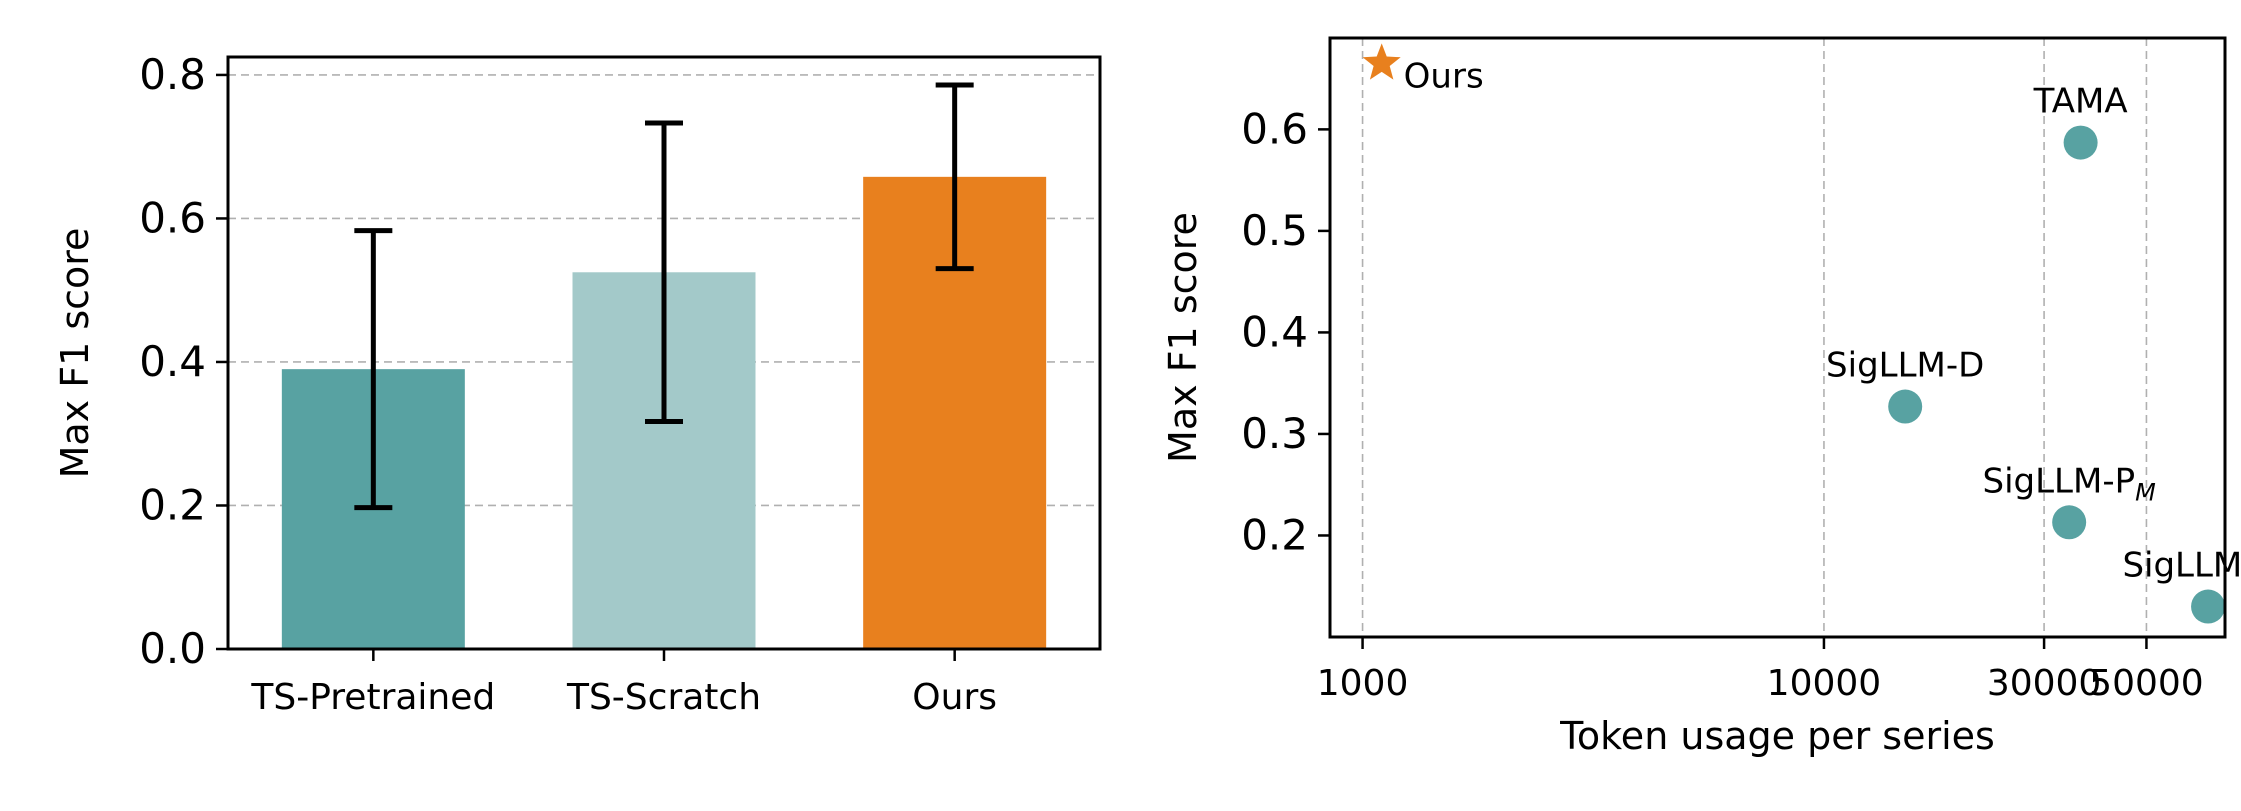 This screenshot has width=2241, height=811. Describe the element at coordinates (372, 697) in the screenshot. I see `x-category-label: TS-Pretrained` at that location.